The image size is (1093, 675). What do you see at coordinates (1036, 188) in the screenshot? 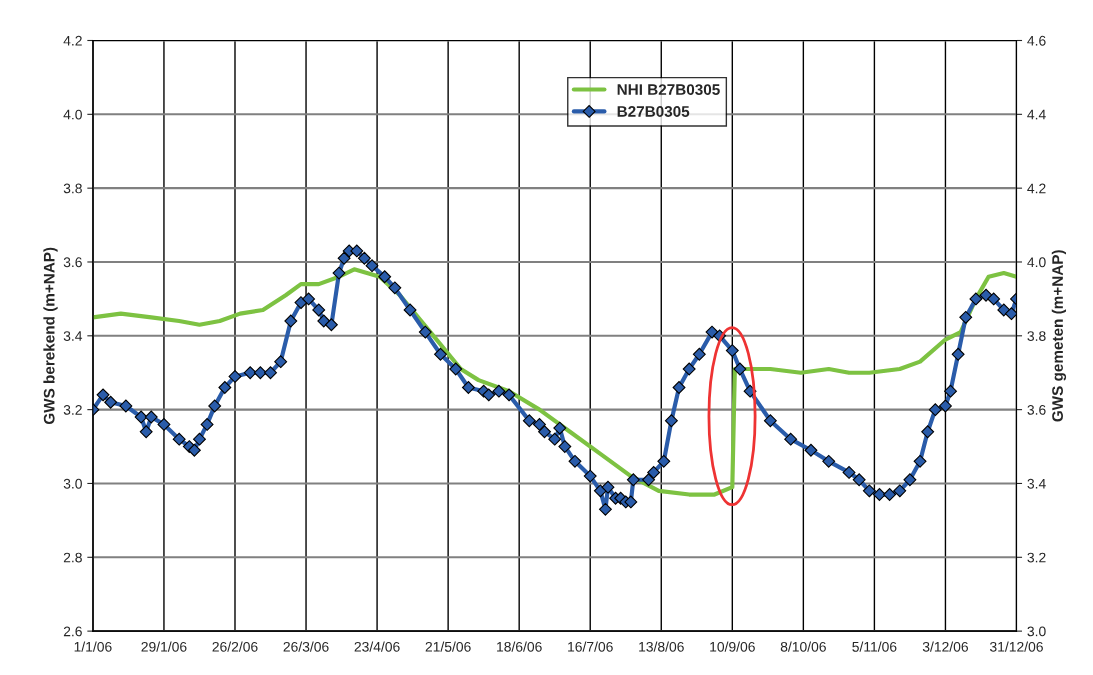
I see `y2-tick-label: 4.2` at bounding box center [1036, 188].